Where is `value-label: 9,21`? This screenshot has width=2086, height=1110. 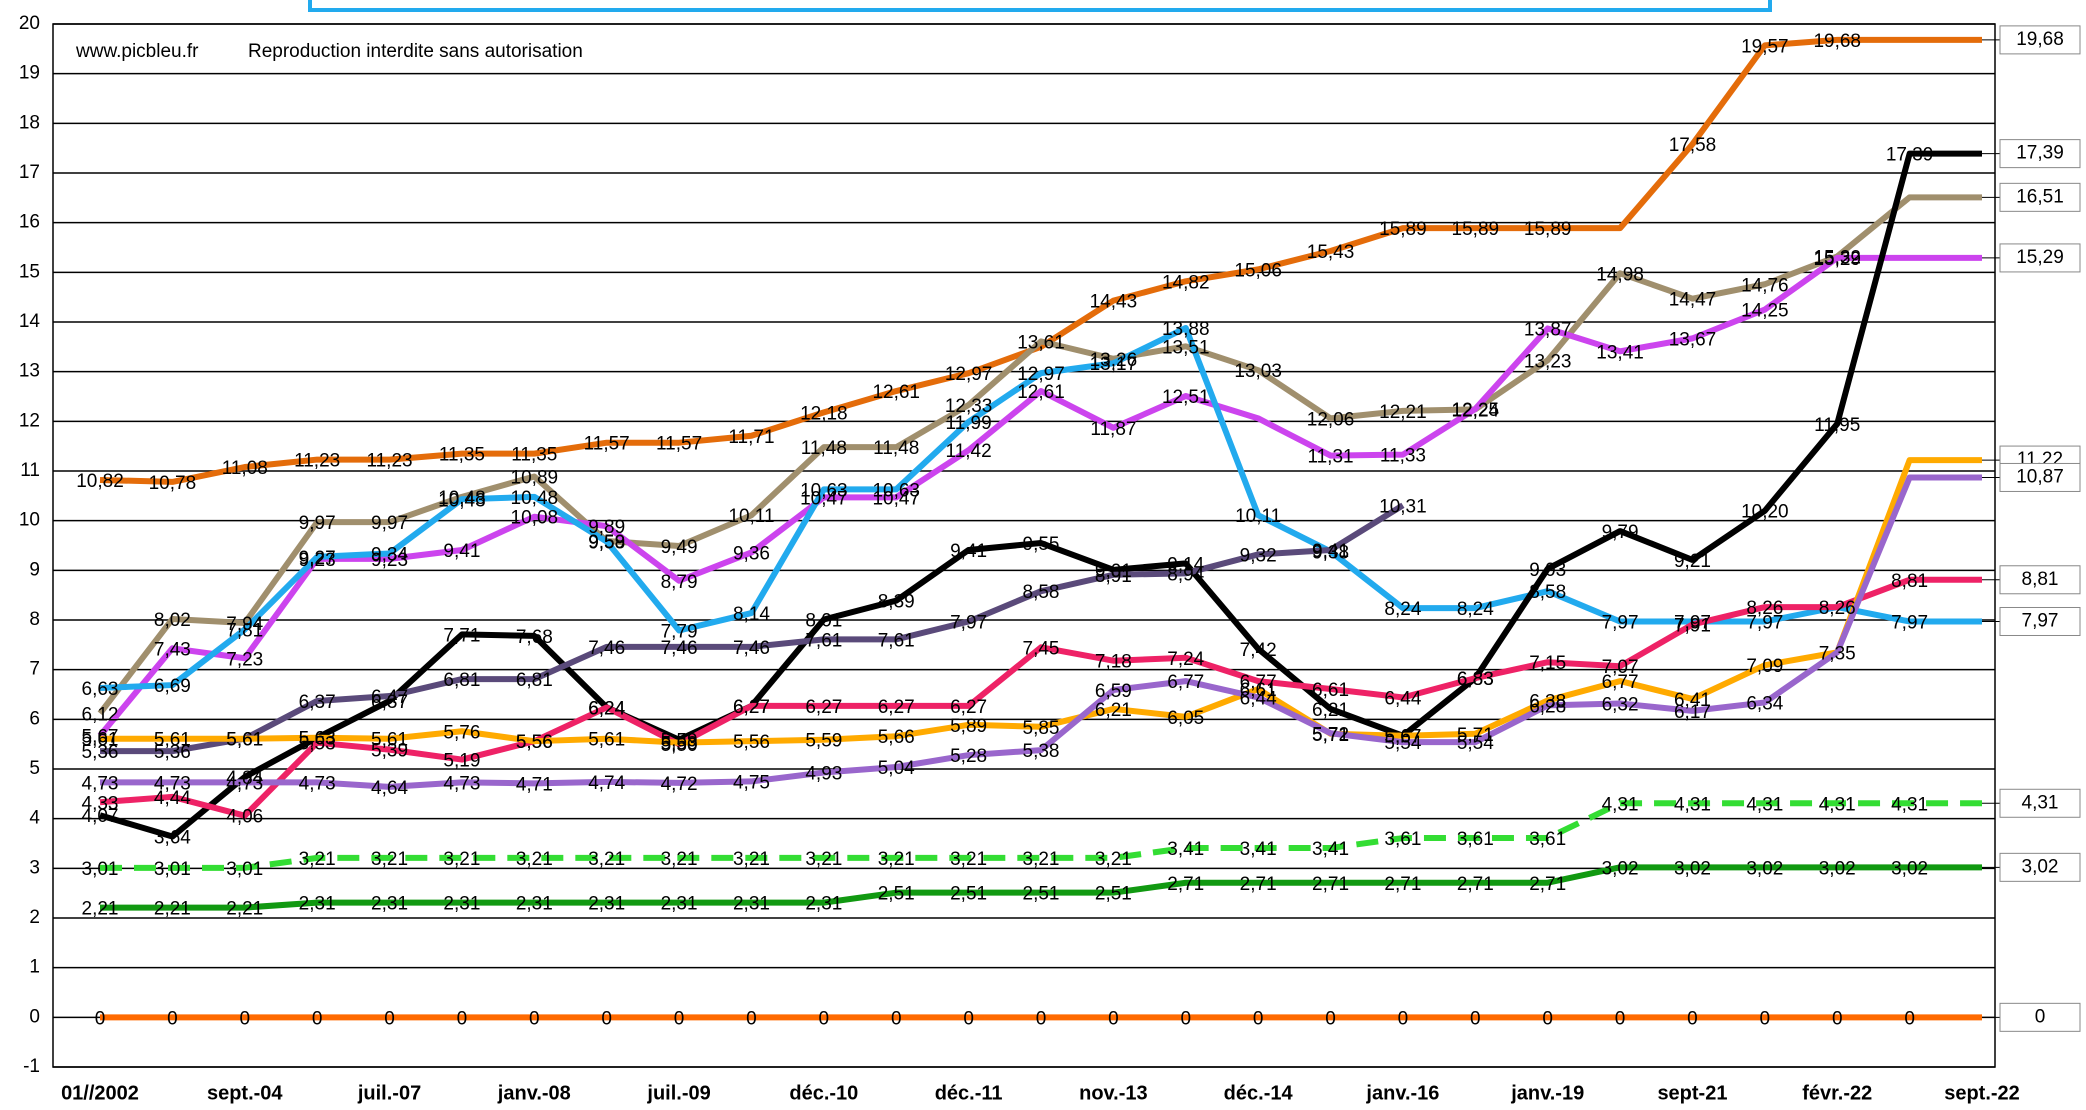
value-label: 9,21 is located at coordinates (1692, 561).